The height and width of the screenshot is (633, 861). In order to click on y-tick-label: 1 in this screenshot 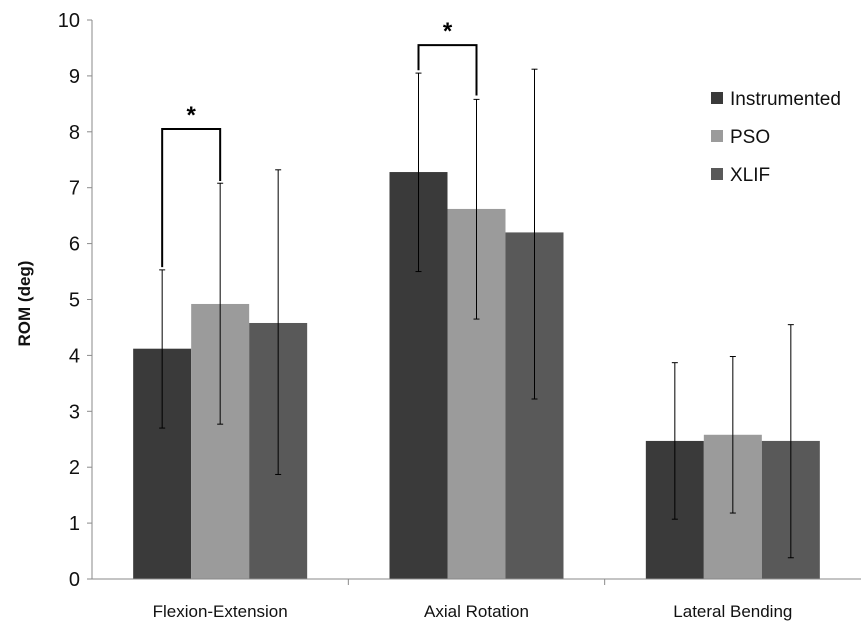, I will do `click(74, 524)`.